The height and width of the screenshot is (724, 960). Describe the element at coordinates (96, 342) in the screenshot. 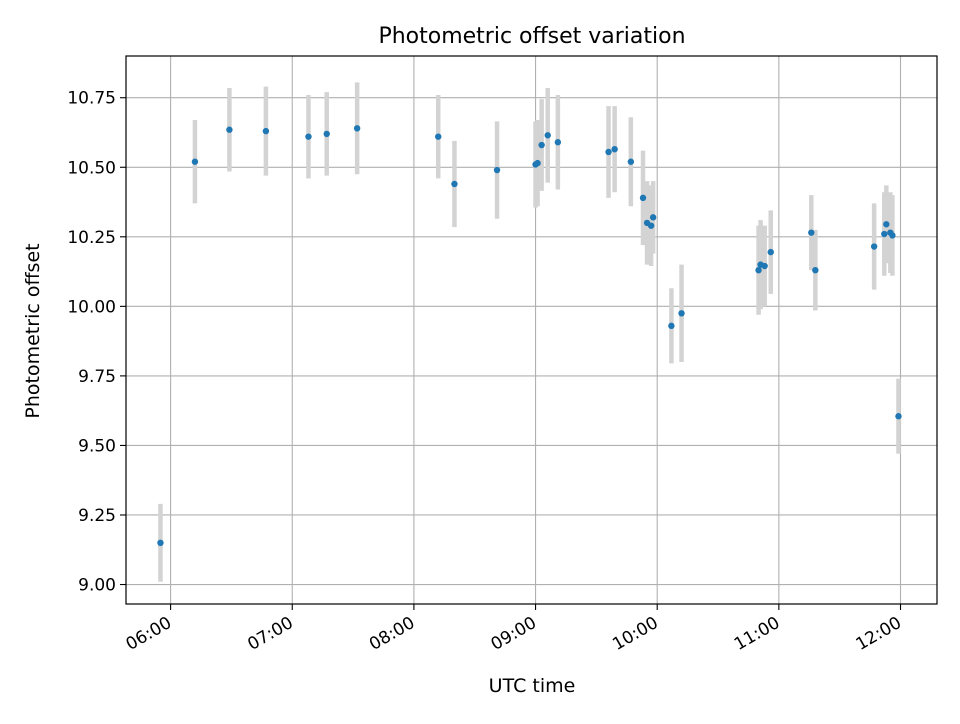

I see `y-axis-ticks: 9.00 9.25 9.50 9.75 10.00 10.25 10.50 10.75` at that location.